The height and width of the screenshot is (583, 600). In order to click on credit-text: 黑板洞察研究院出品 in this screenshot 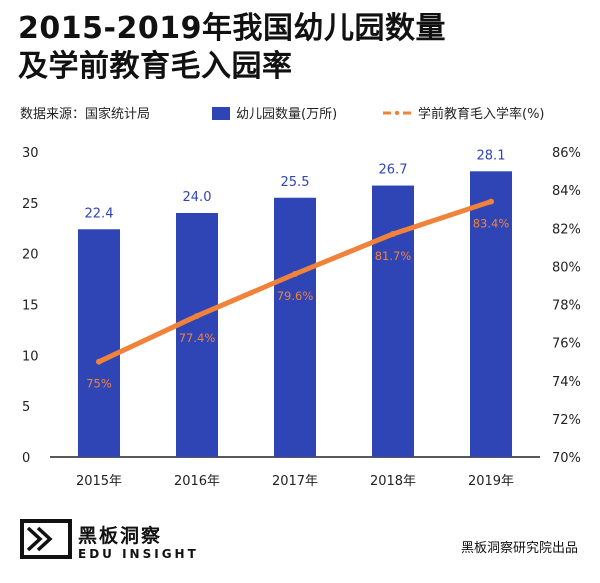, I will do `click(519, 548)`.